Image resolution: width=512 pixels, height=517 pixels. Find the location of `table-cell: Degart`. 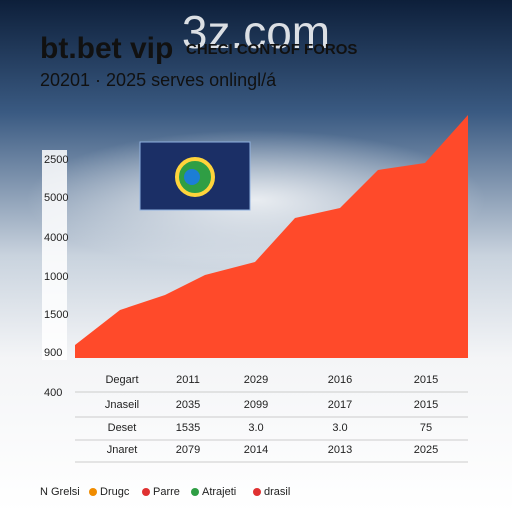

table-cell: Degart is located at coordinates (121, 380).